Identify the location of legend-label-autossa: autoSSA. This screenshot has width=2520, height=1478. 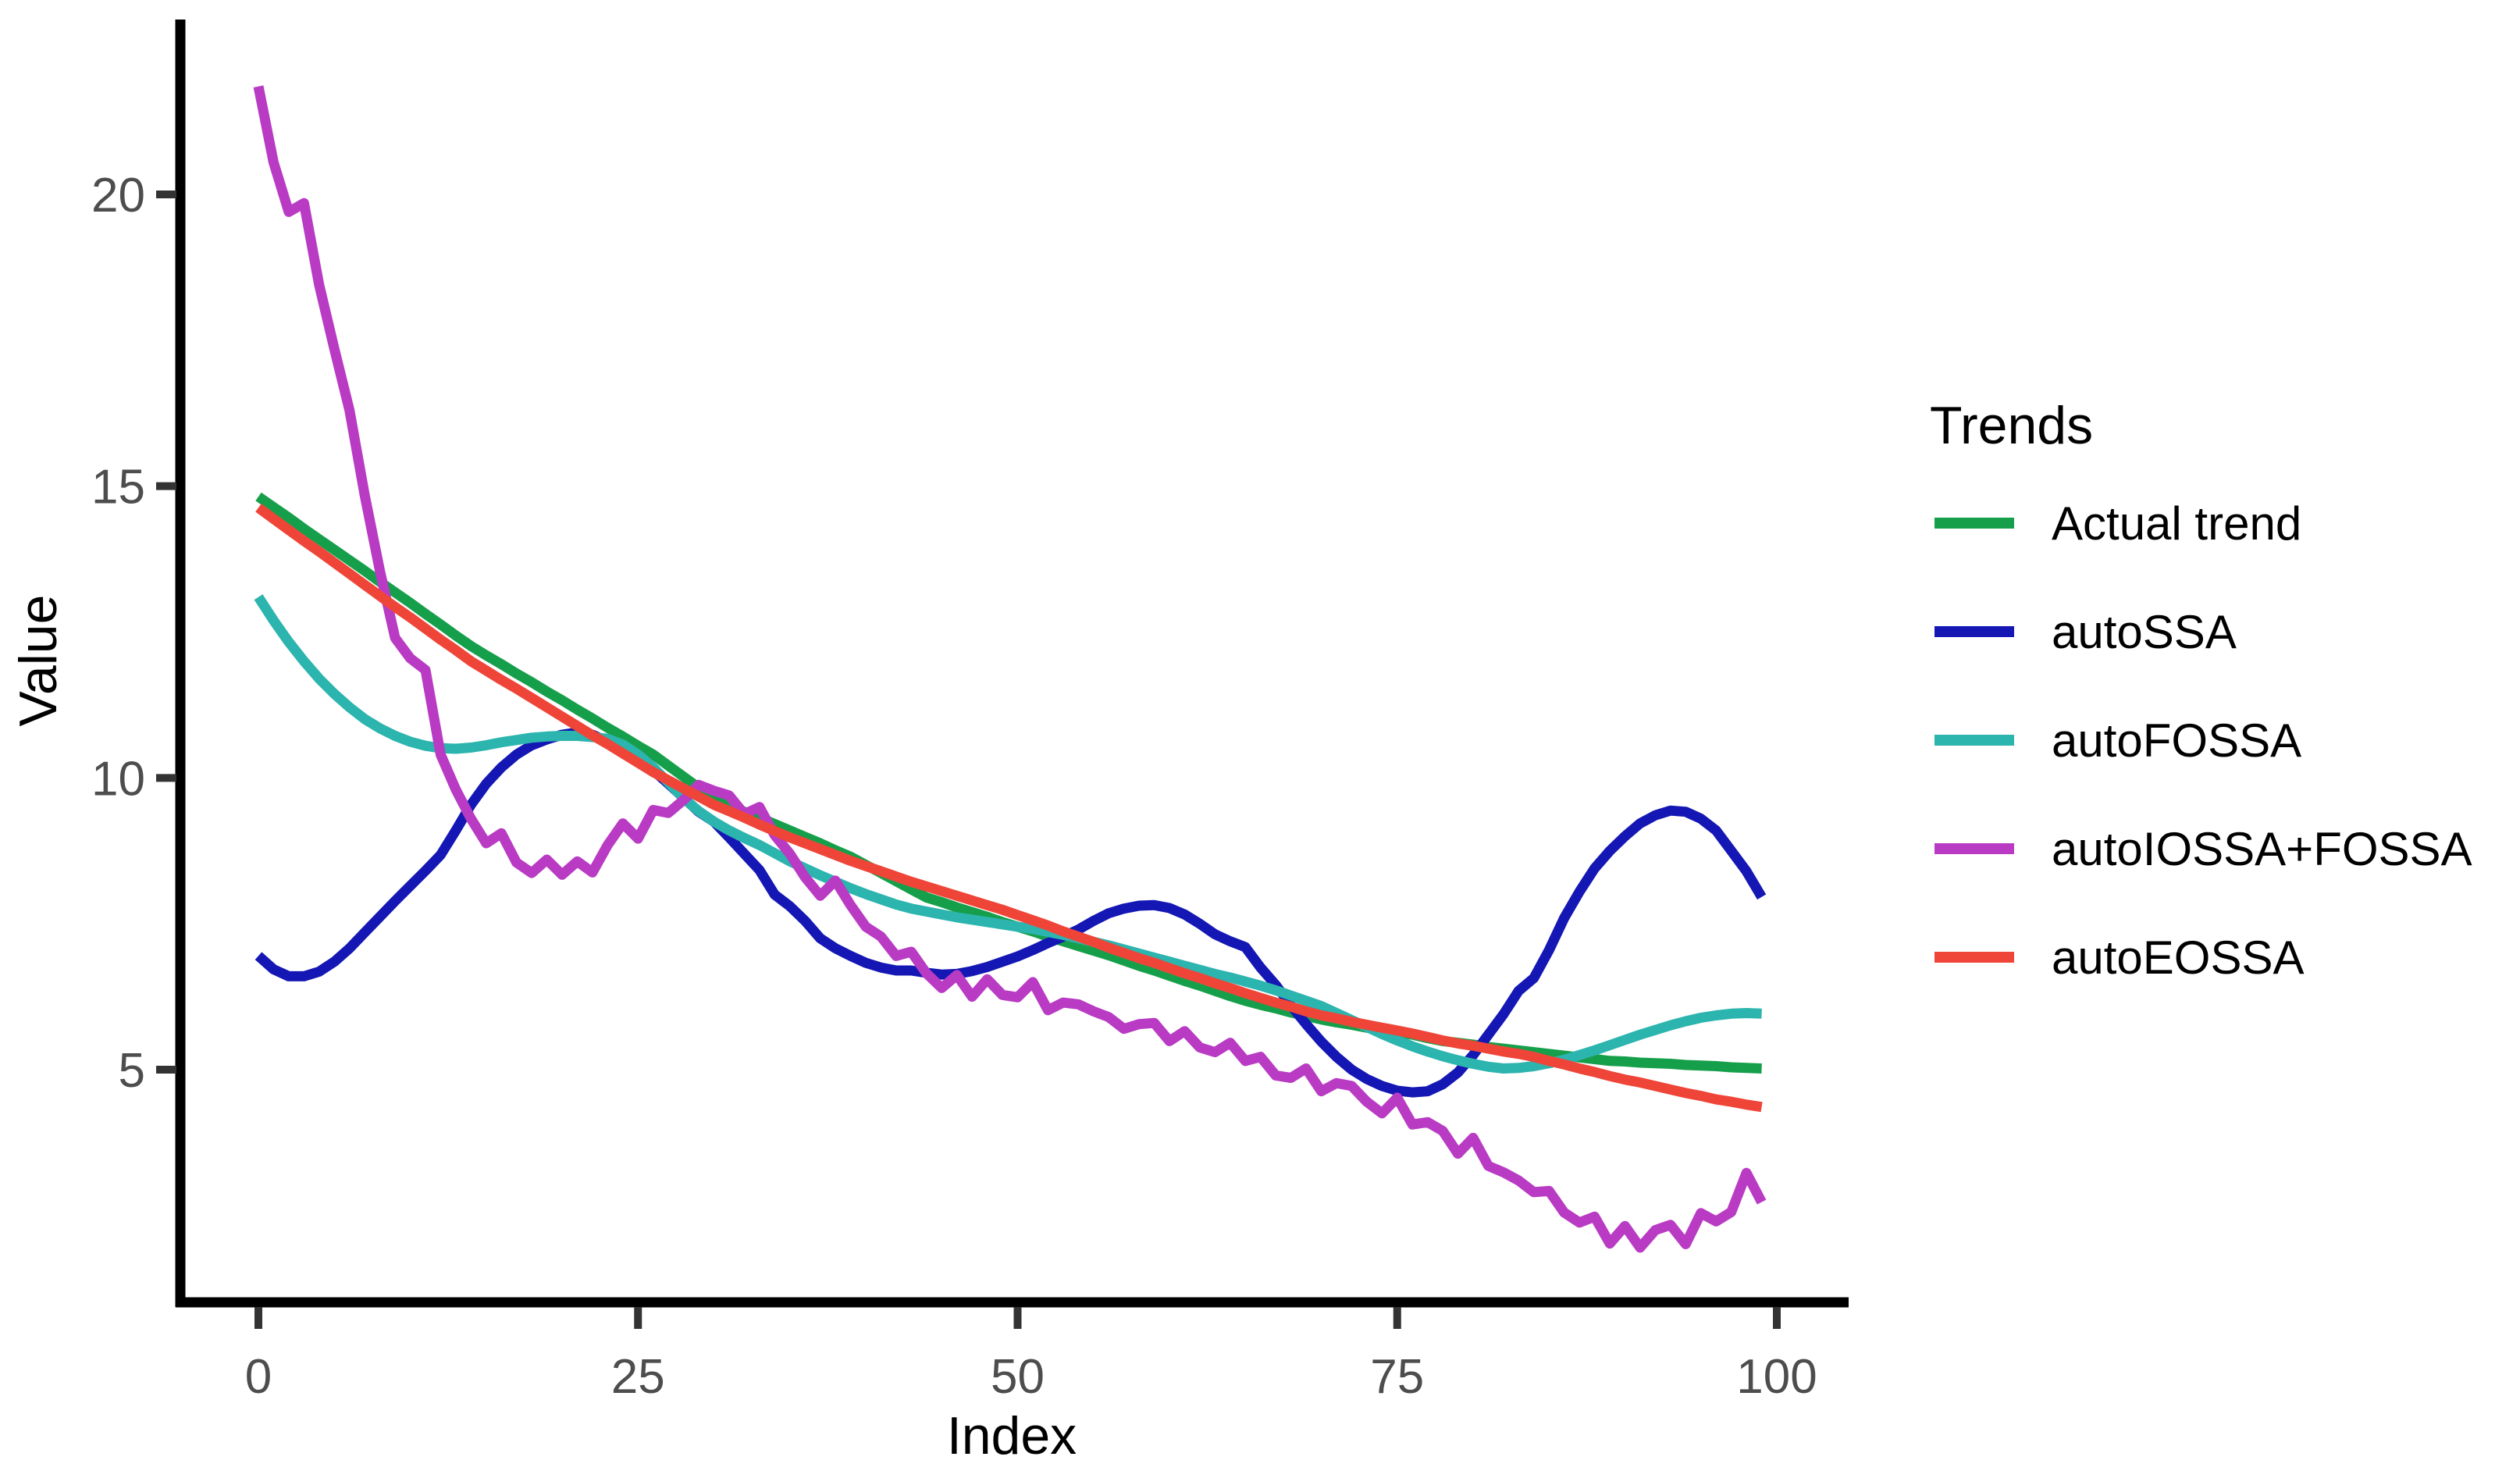
(2144, 632).